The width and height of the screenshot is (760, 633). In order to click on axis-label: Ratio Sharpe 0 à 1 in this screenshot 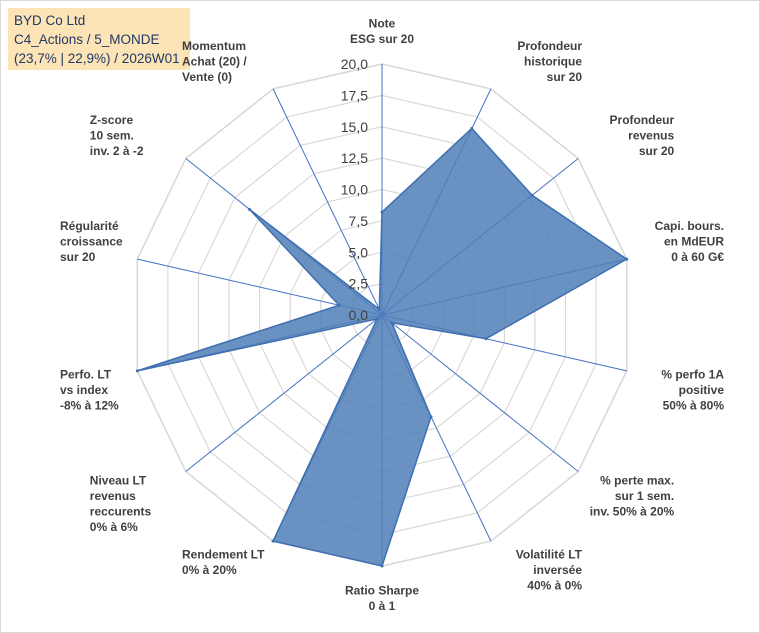, I will do `click(382, 599)`.